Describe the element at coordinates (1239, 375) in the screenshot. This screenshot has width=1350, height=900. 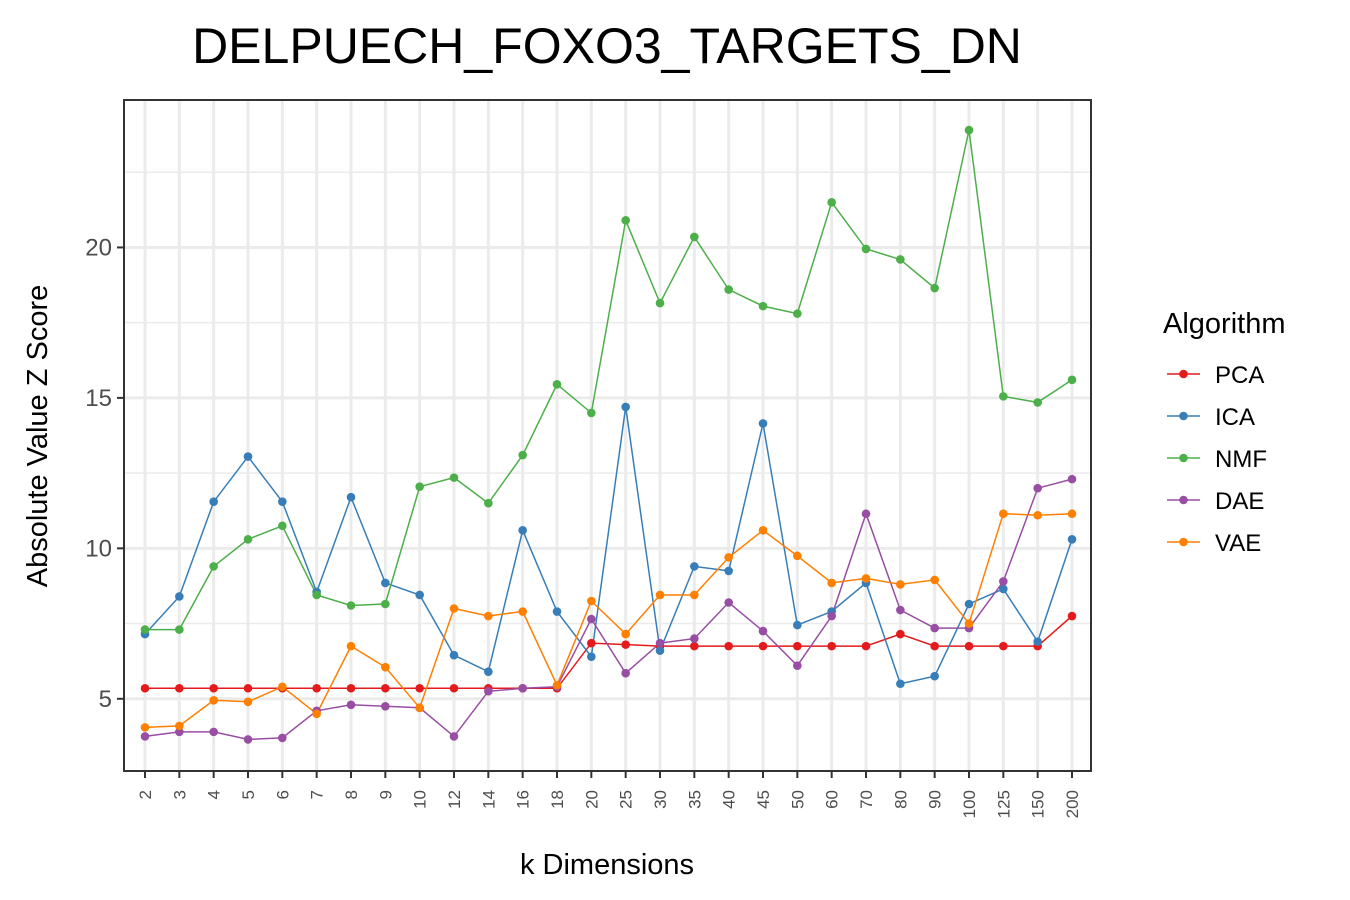
I see `legend-label-pca: PCA` at that location.